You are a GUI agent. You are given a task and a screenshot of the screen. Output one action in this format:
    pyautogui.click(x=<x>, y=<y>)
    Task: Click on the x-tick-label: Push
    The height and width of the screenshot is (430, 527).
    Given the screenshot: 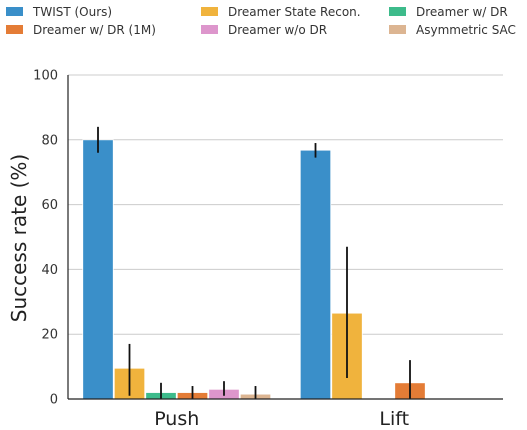 What is the action you would take?
    pyautogui.click(x=176, y=419)
    